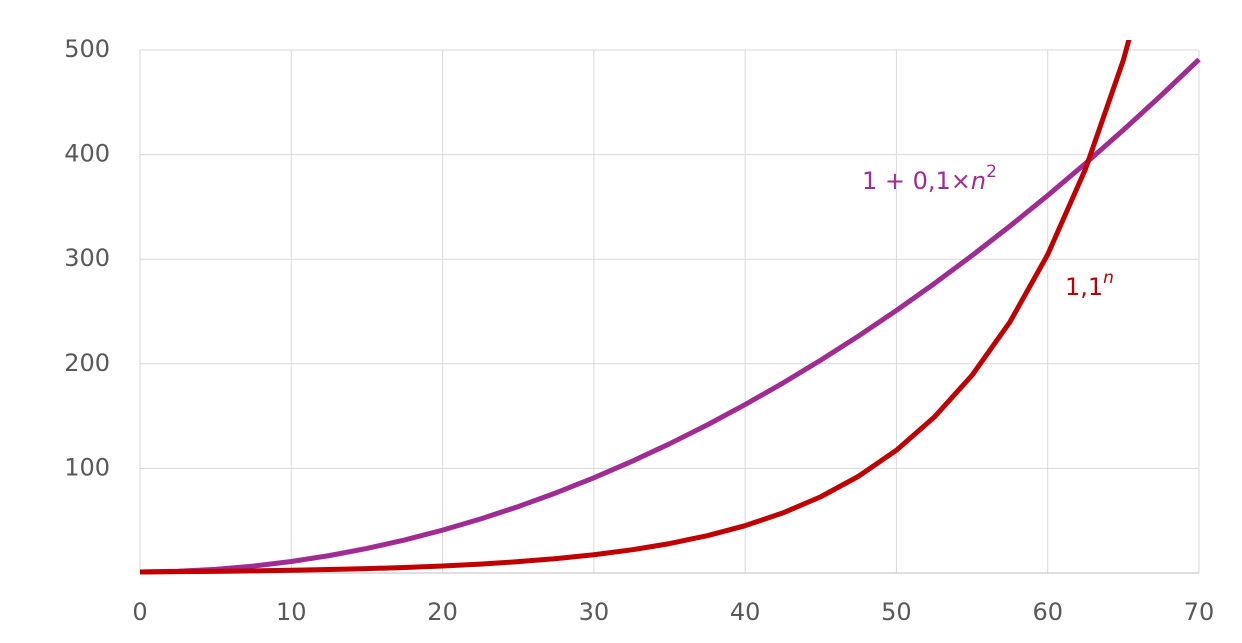  Describe the element at coordinates (87, 258) in the screenshot. I see `y-tick-label: 300` at that location.